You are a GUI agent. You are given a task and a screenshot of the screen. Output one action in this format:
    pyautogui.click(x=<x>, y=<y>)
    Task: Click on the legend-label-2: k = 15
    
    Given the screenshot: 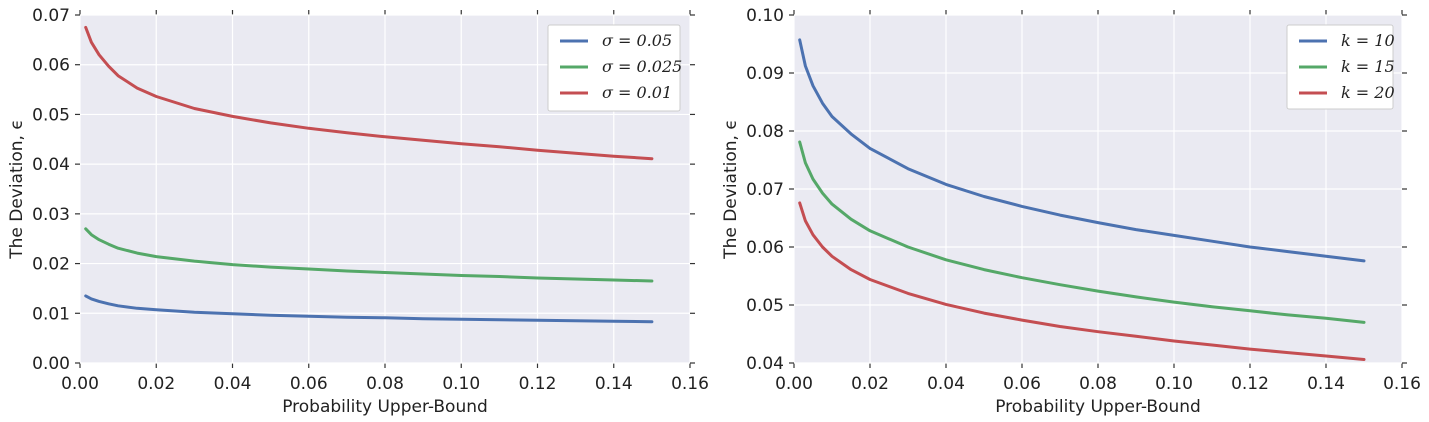 What is the action you would take?
    pyautogui.click(x=1368, y=66)
    